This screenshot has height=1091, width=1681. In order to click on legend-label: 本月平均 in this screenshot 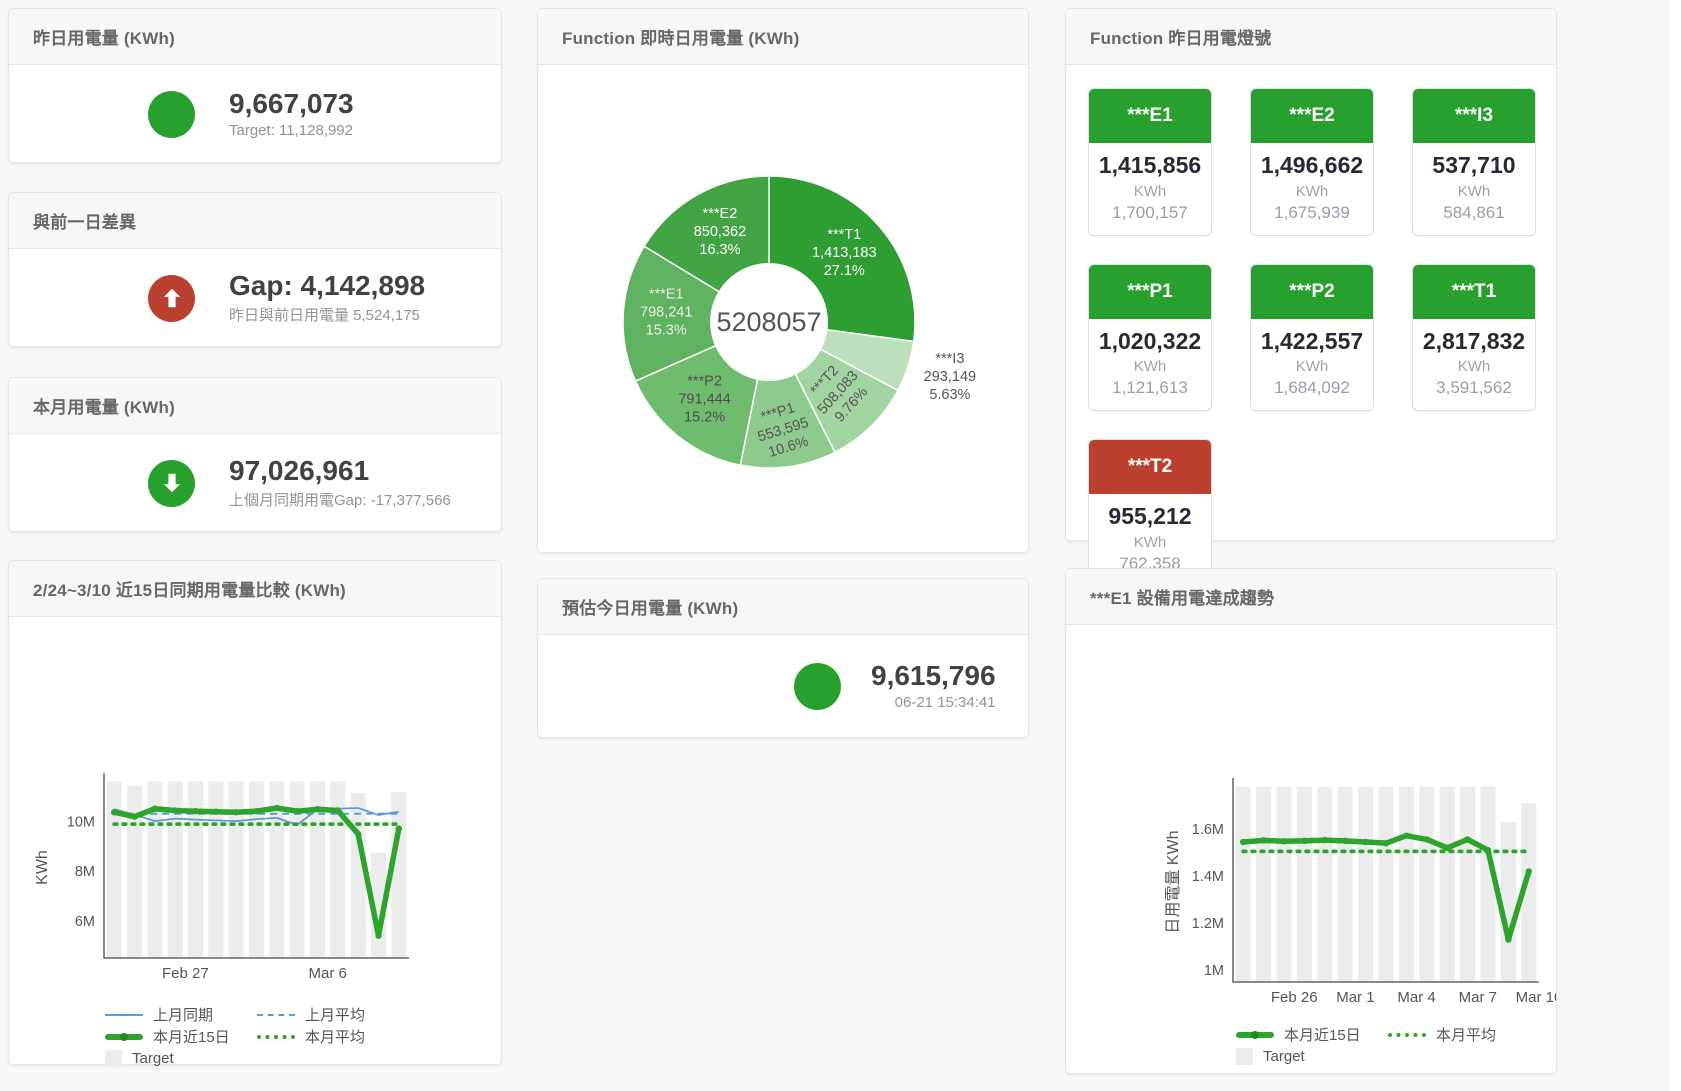, I will do `click(335, 1037)`.